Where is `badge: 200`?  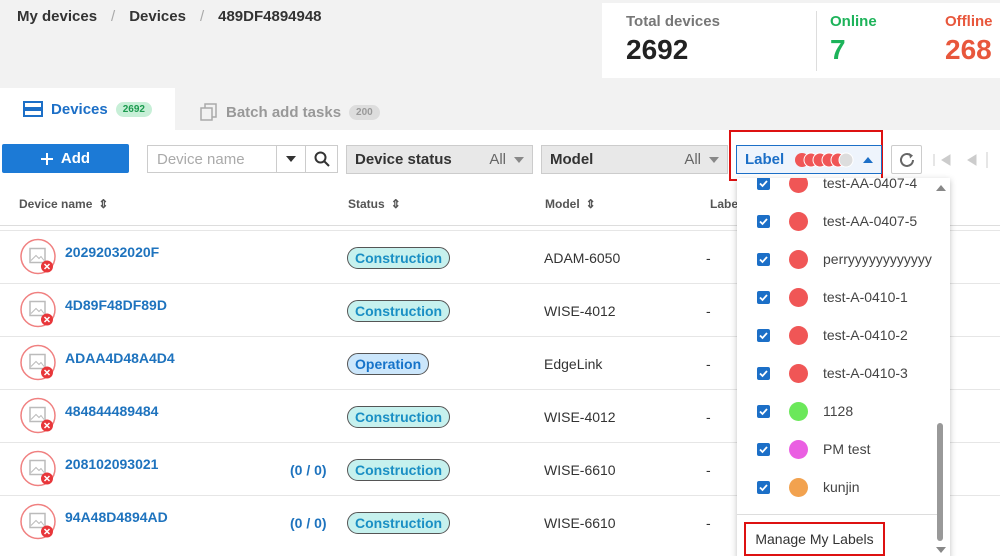
badge: 200 is located at coordinates (364, 112).